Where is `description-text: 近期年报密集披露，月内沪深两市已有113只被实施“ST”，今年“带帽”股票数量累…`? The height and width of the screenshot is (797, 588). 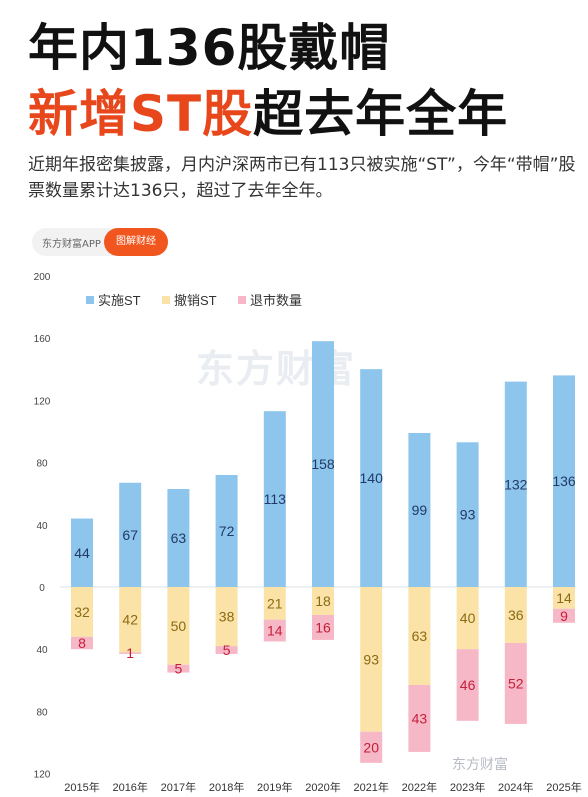 description-text: 近期年报密集披露，月内沪深两市已有113只被实施“ST”，今年“带帽”股票数量累… is located at coordinates (302, 178).